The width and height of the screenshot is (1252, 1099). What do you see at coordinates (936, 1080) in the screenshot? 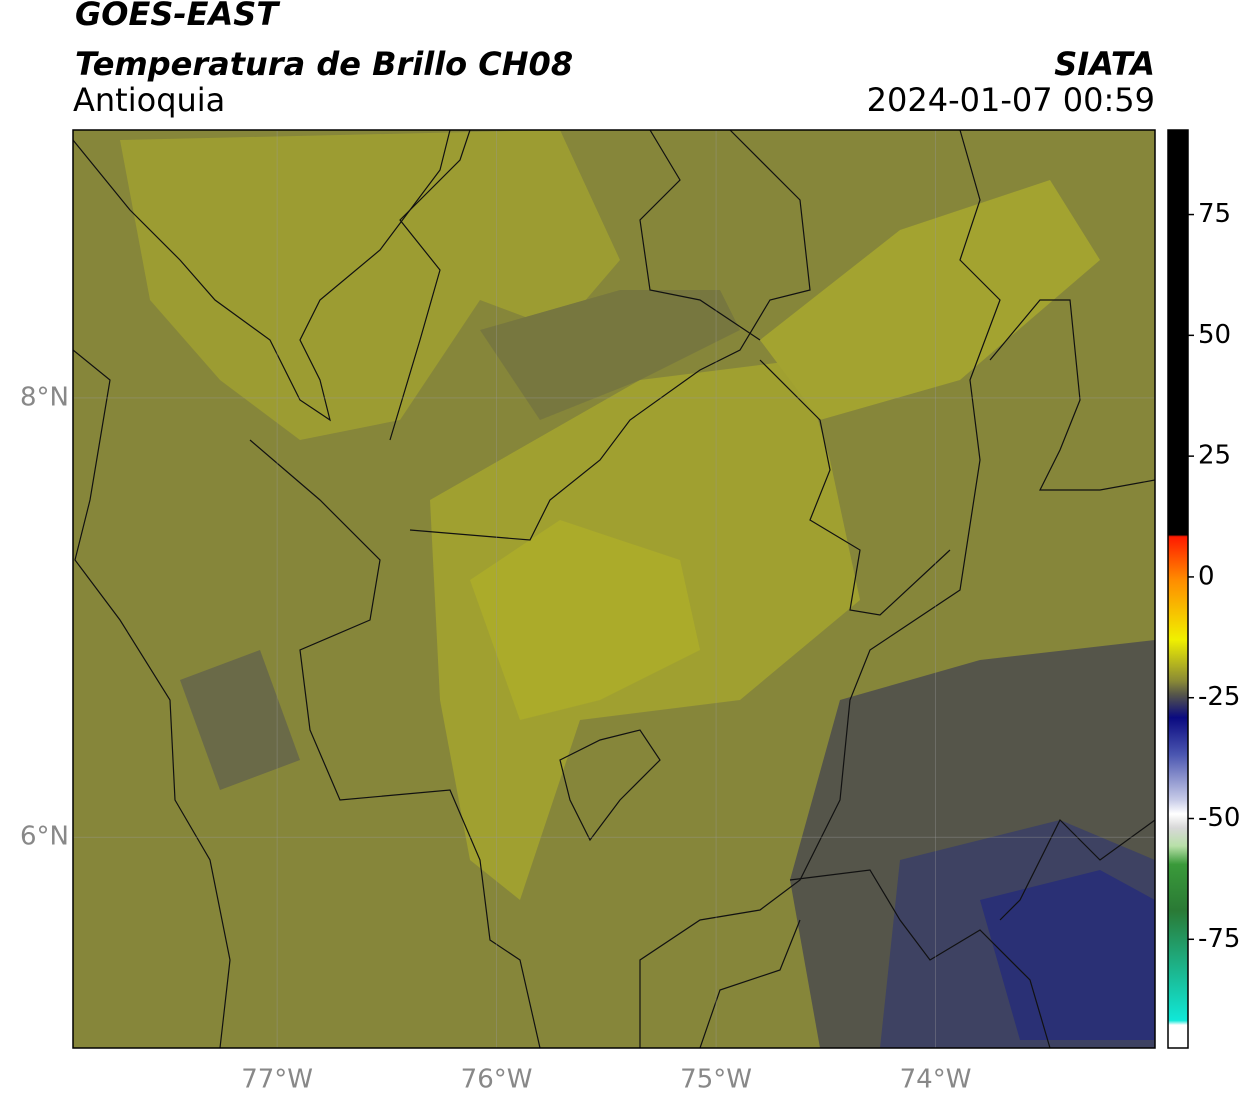
I see `x-tick-label: 74°W` at bounding box center [936, 1080].